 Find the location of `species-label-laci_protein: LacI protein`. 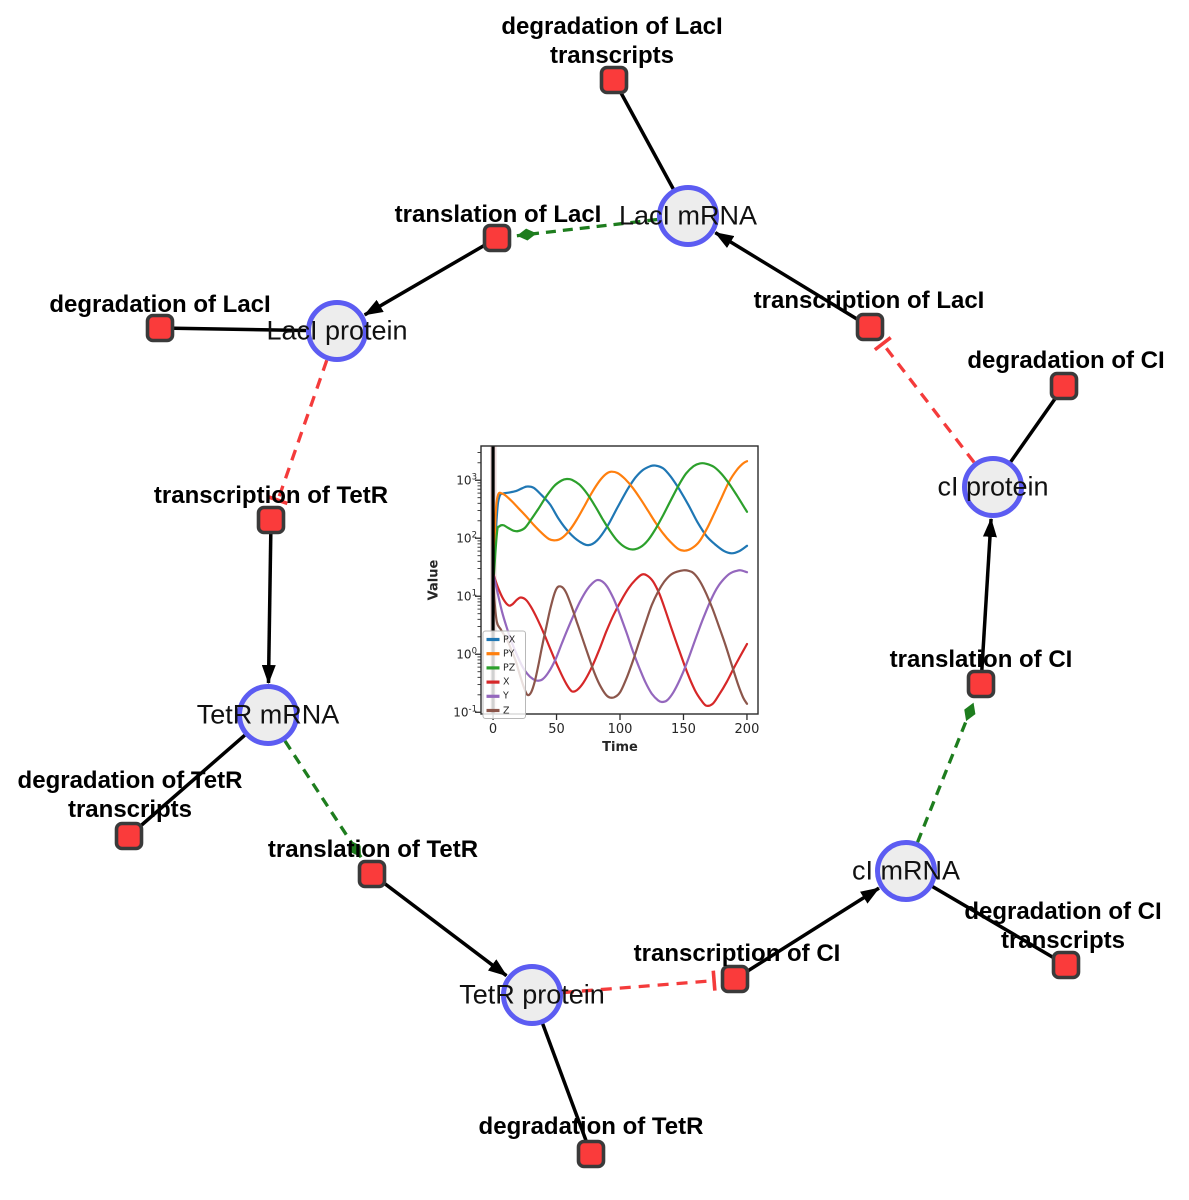

species-label-laci_protein: LacI protein is located at coordinates (337, 330).